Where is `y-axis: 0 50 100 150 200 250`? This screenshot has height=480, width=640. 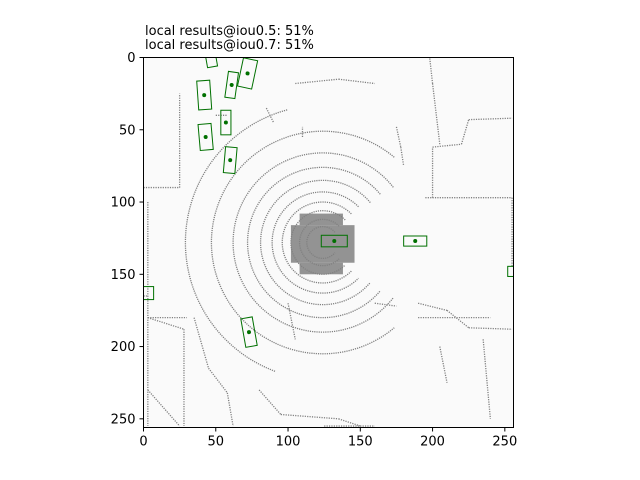
y-axis: 0 50 100 150 200 250 is located at coordinates (127, 239).